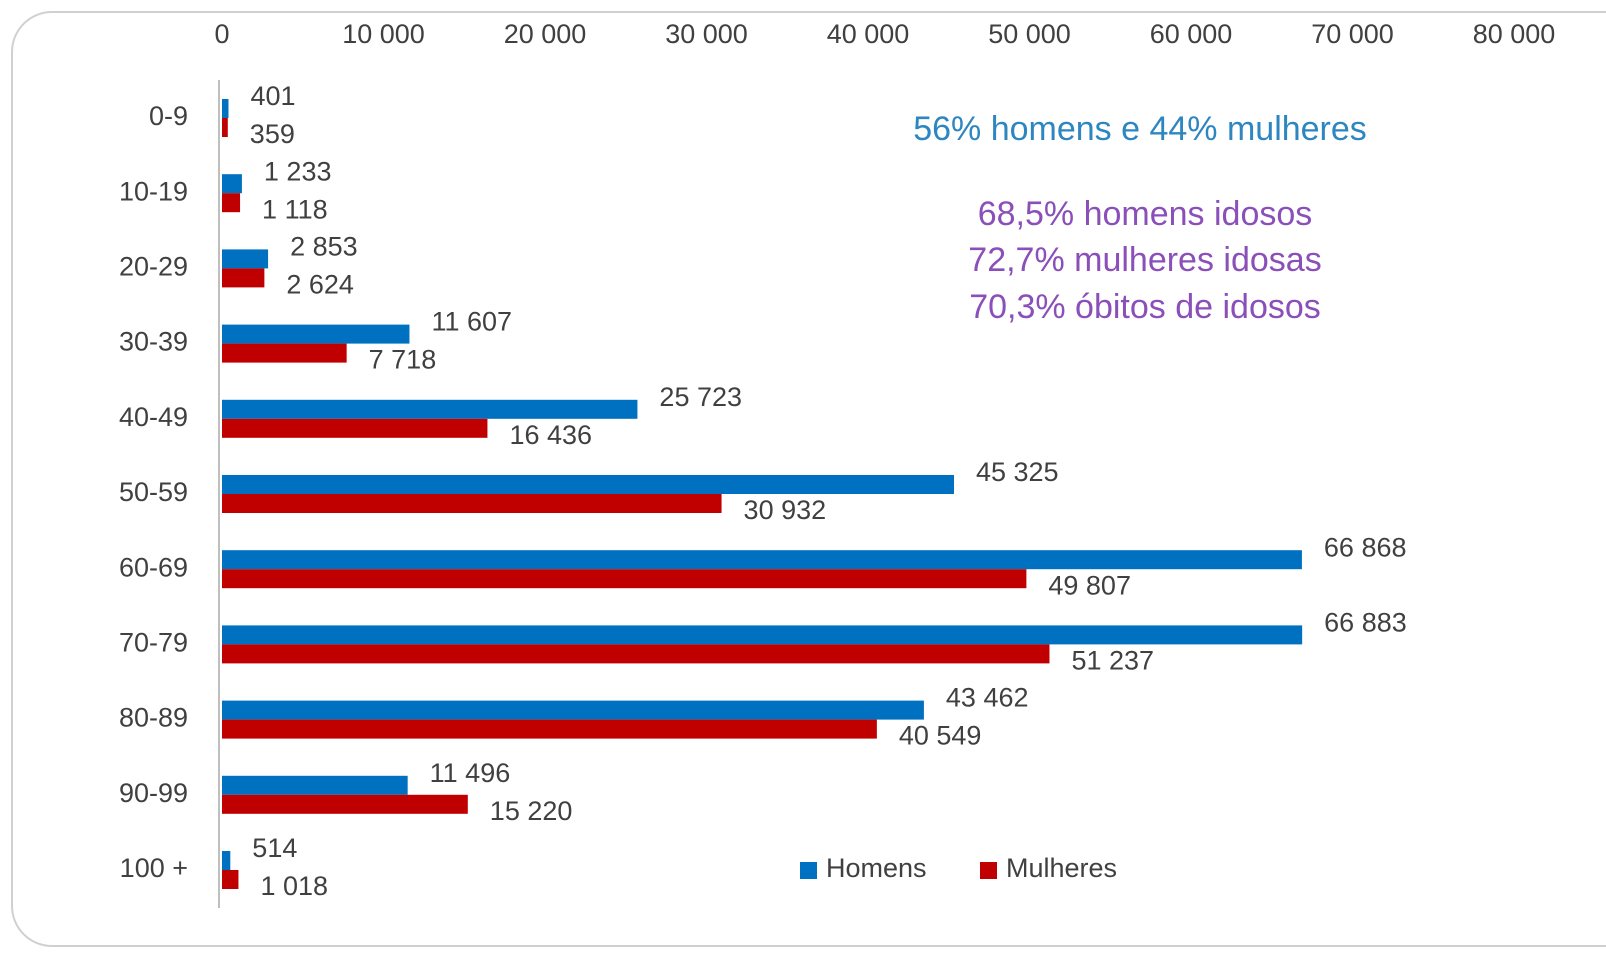 This screenshot has width=1606, height=972. What do you see at coordinates (1145, 214) in the screenshot?
I see `annotation: 68,5% homens idosos` at bounding box center [1145, 214].